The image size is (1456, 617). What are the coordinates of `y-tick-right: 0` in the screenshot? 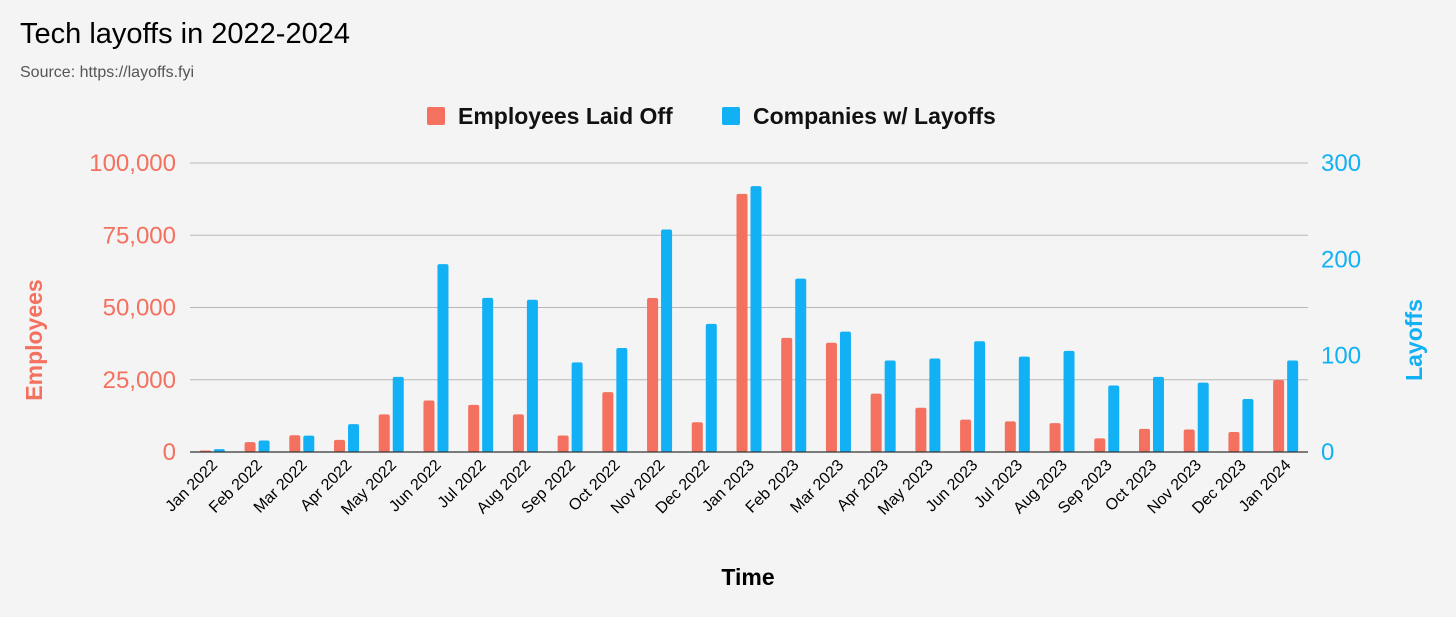 It's located at (1327, 452).